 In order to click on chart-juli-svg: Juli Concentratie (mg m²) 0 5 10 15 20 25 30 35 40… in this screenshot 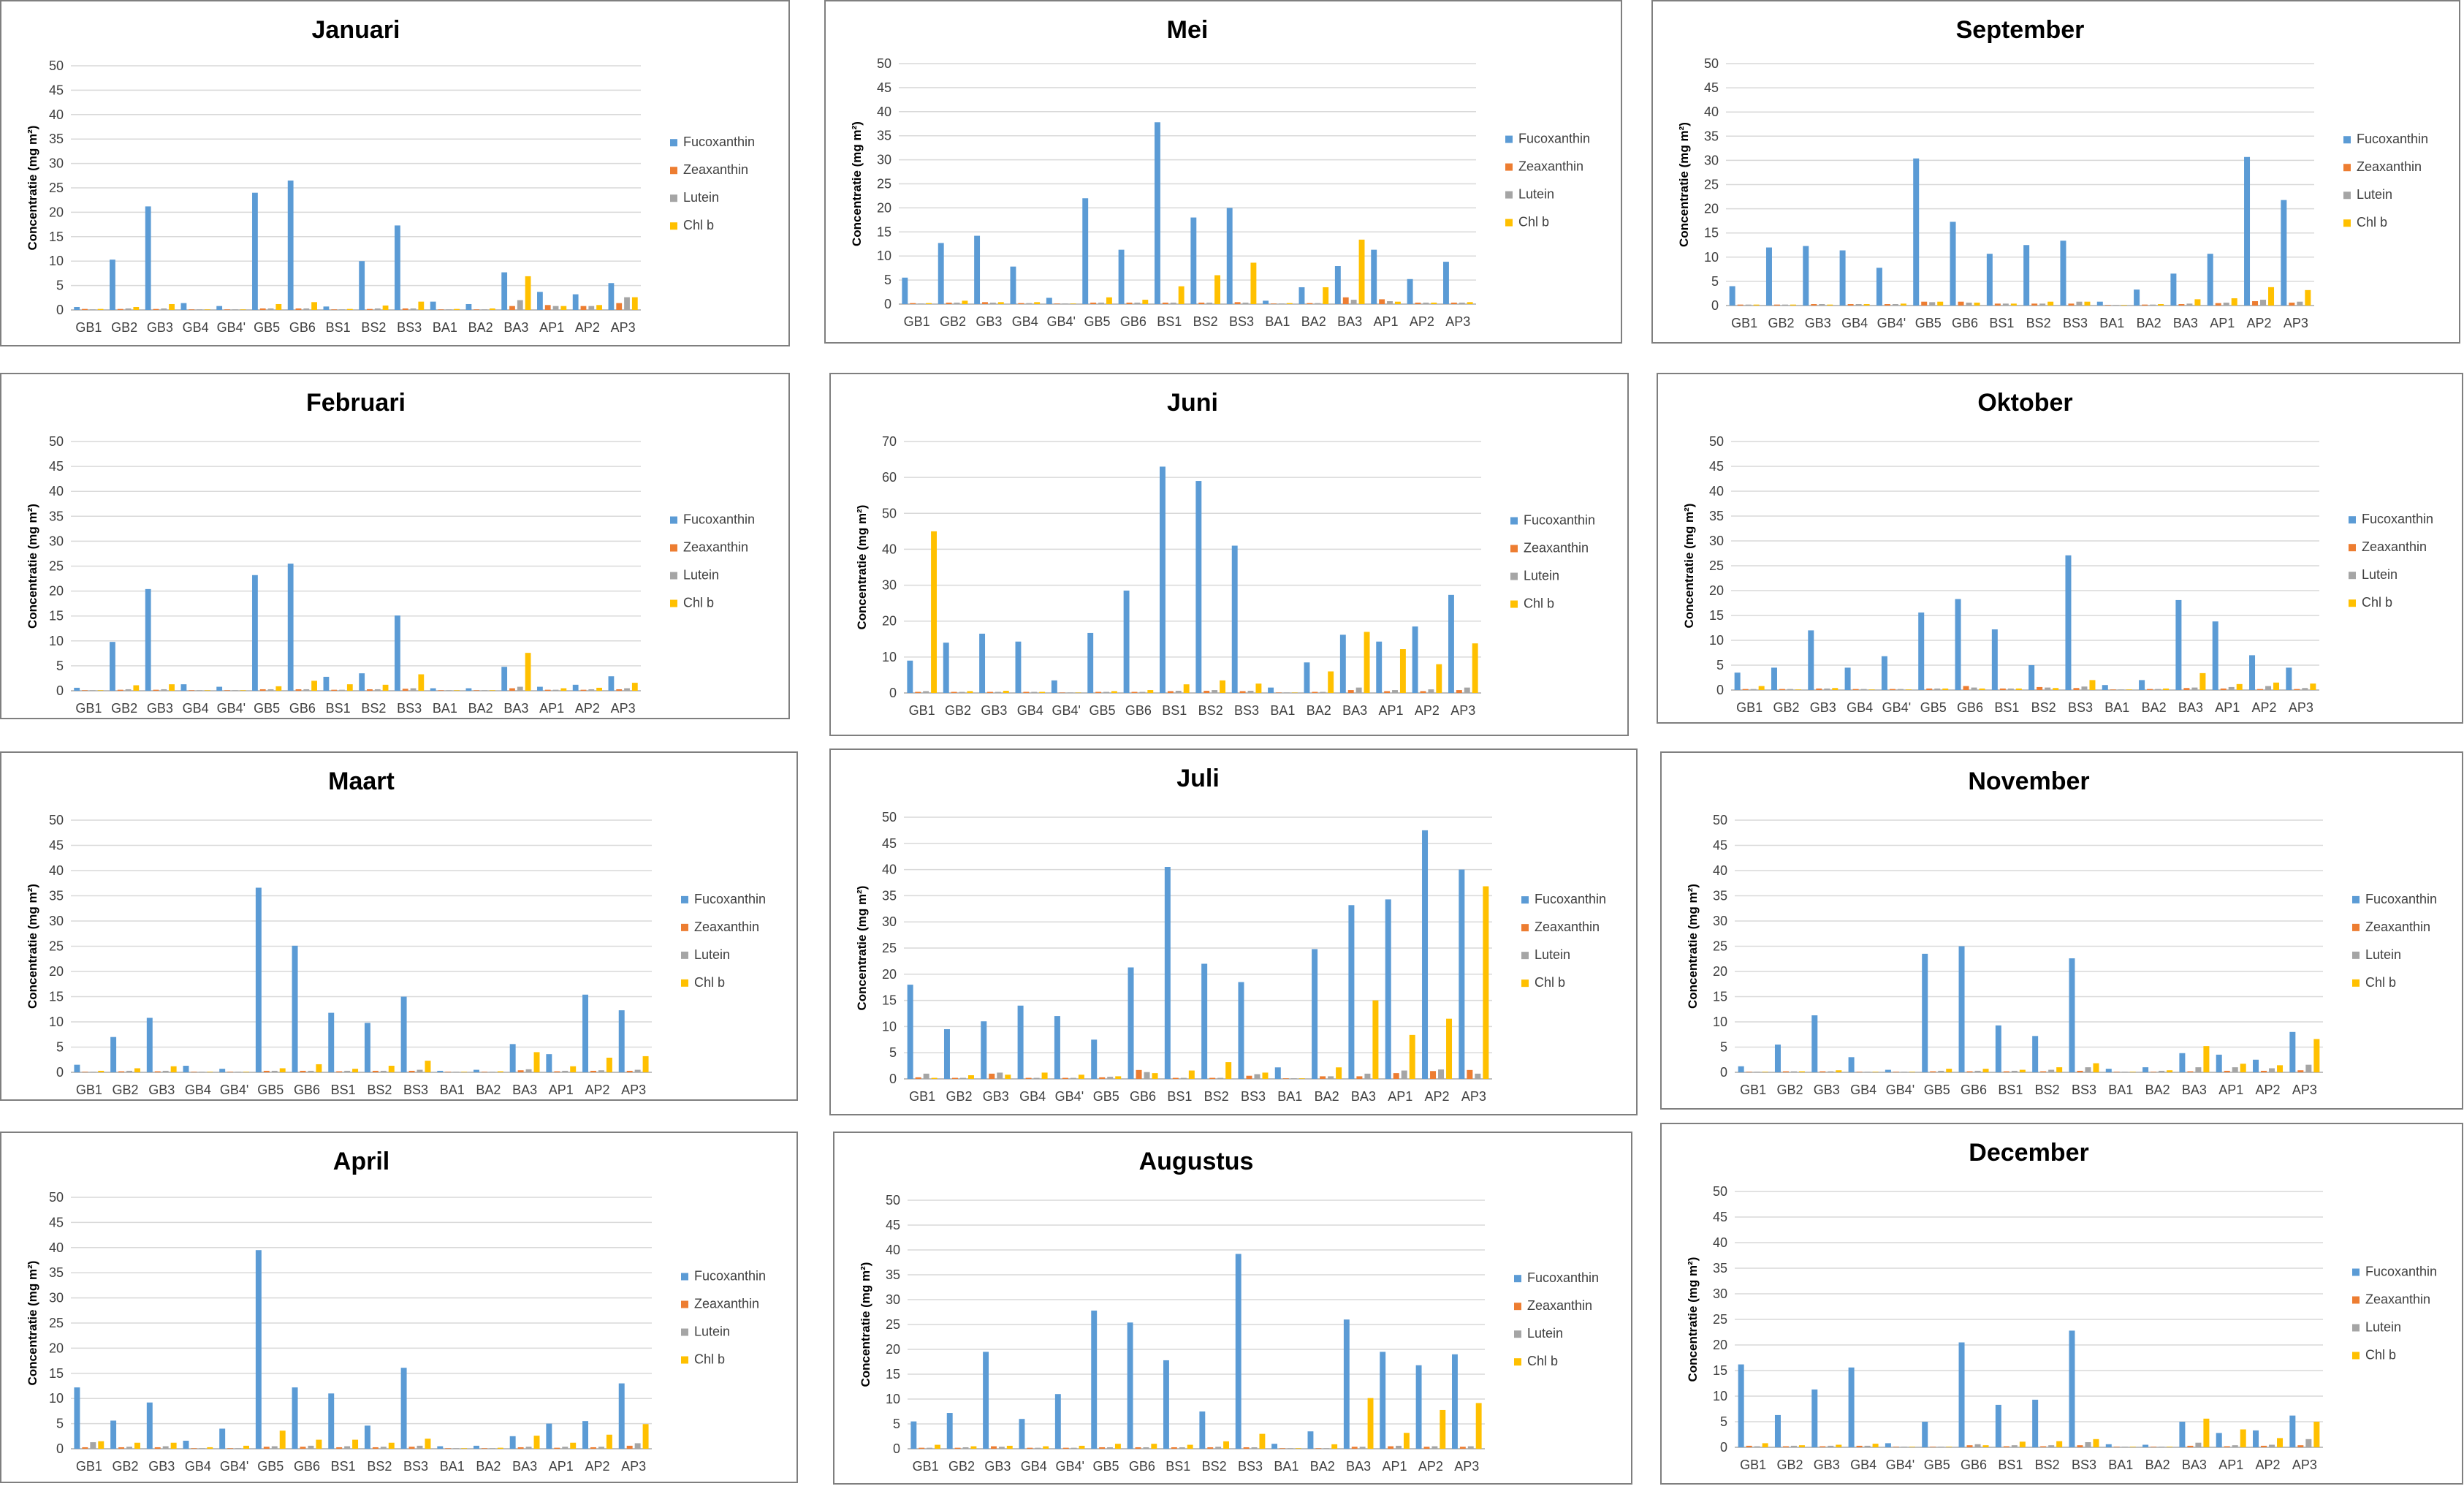, I will do `click(1230, 934)`.